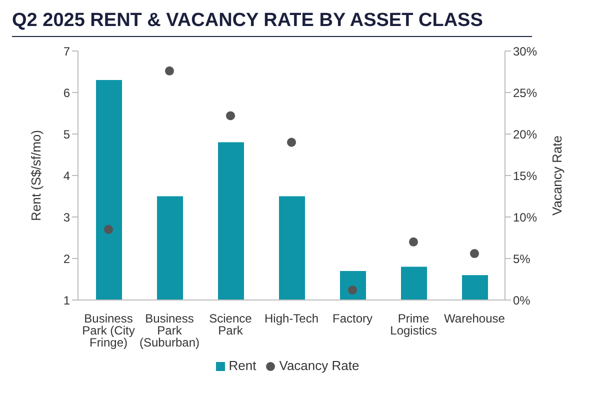 This screenshot has height=393, width=595. Describe the element at coordinates (66, 217) in the screenshot. I see `y-tick-label: 3` at that location.